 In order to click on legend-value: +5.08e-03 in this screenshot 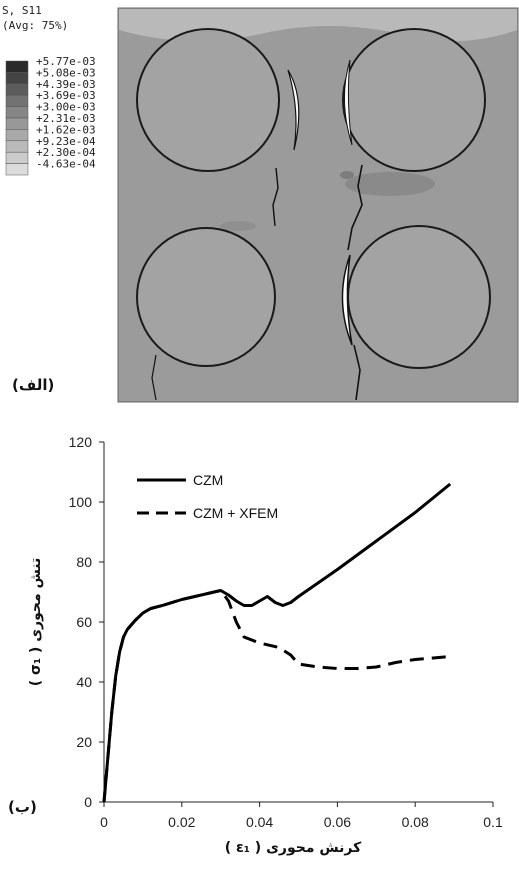, I will do `click(66, 72)`.